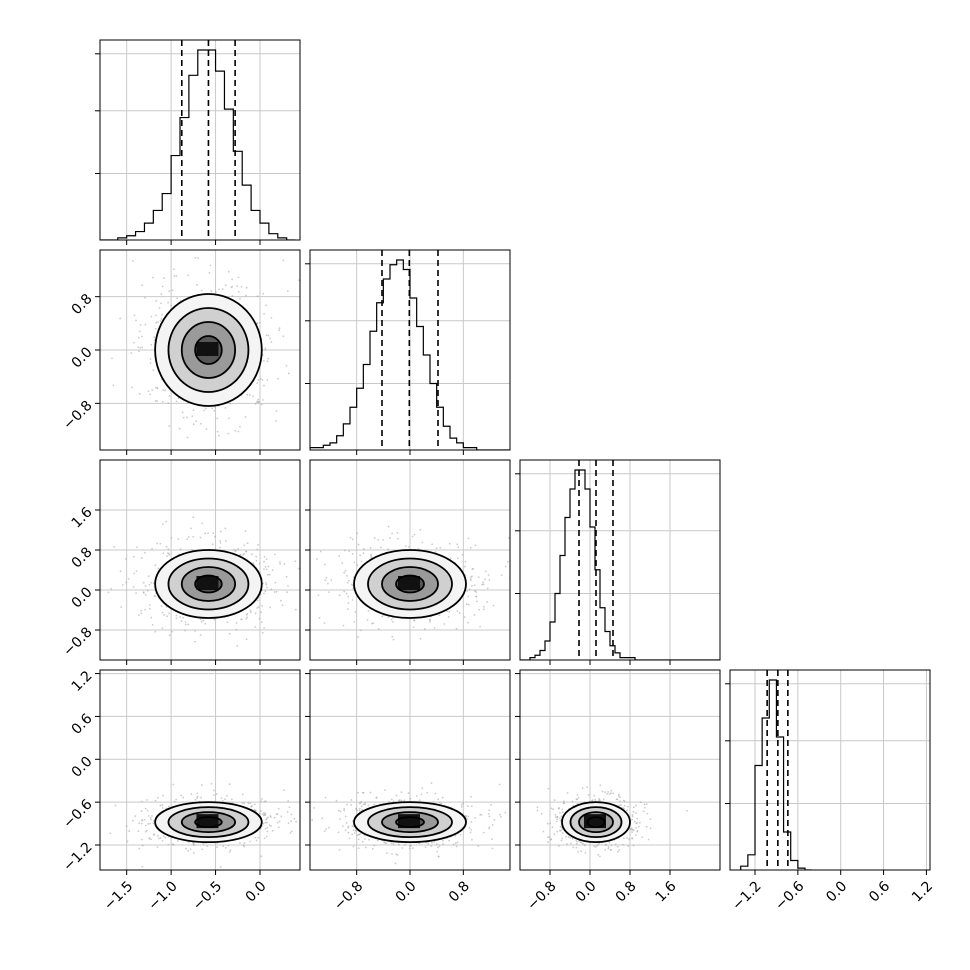 This screenshot has width=970, height=970. What do you see at coordinates (77, 641) in the screenshot?
I see `y-tick-label: −0.8` at bounding box center [77, 641].